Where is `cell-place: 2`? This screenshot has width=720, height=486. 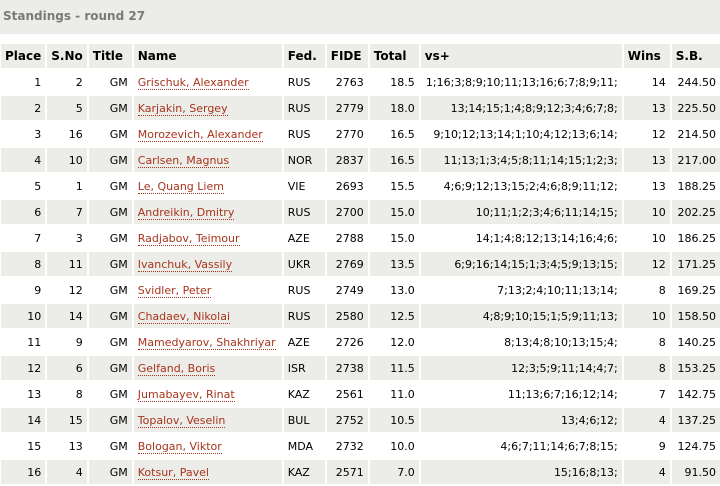 cell-place: 2 is located at coordinates (23, 108).